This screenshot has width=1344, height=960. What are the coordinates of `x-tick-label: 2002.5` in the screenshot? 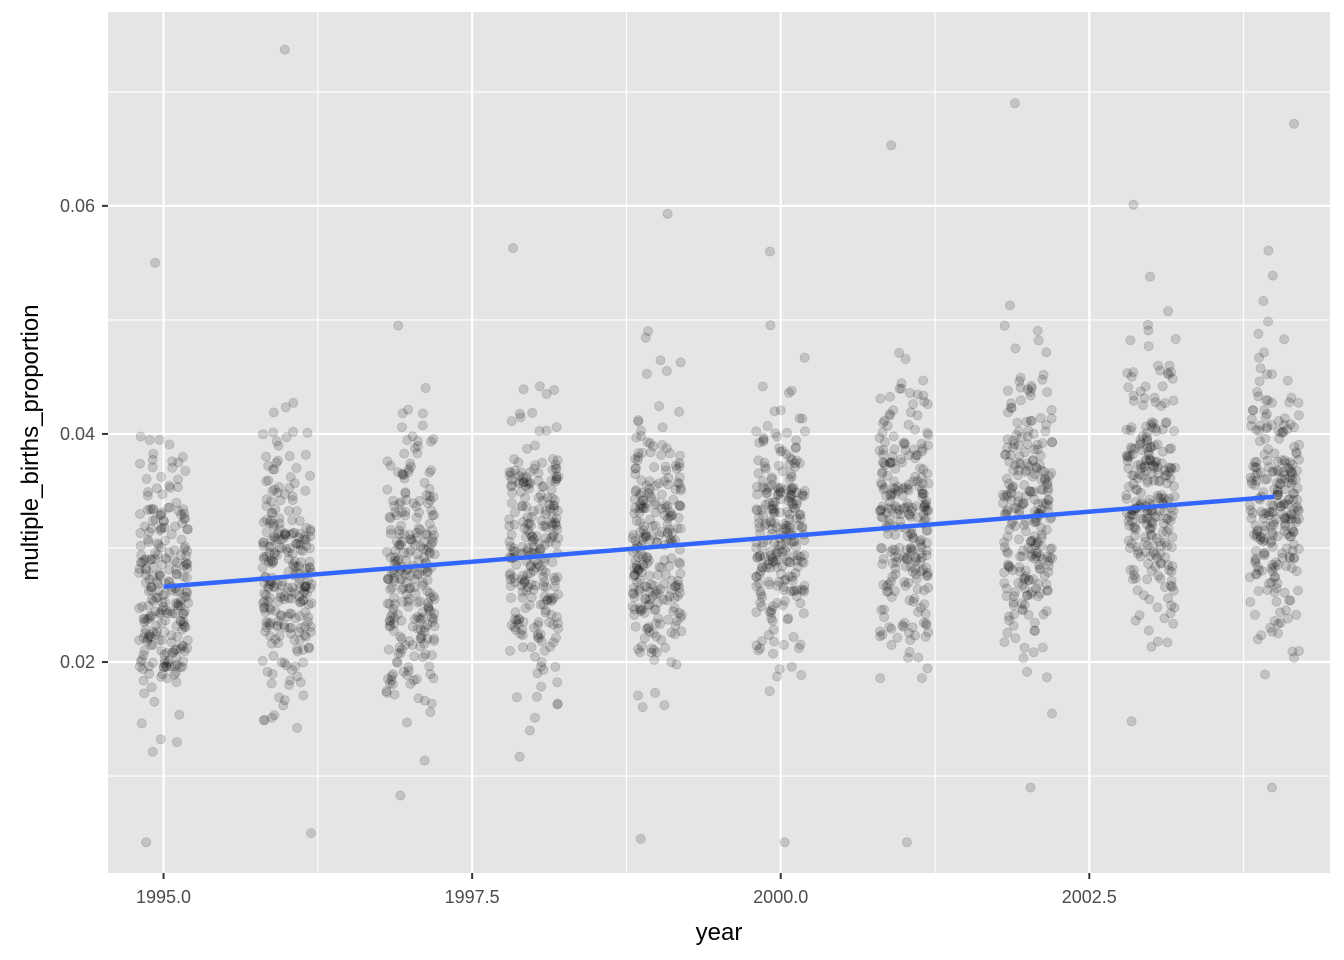 It's located at (1089, 897).